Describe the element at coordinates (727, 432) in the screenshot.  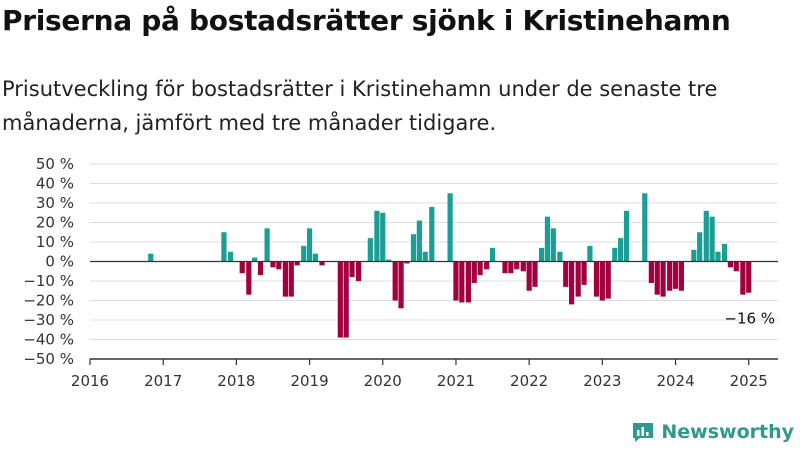
I see `brand-name: Newsworthy` at that location.